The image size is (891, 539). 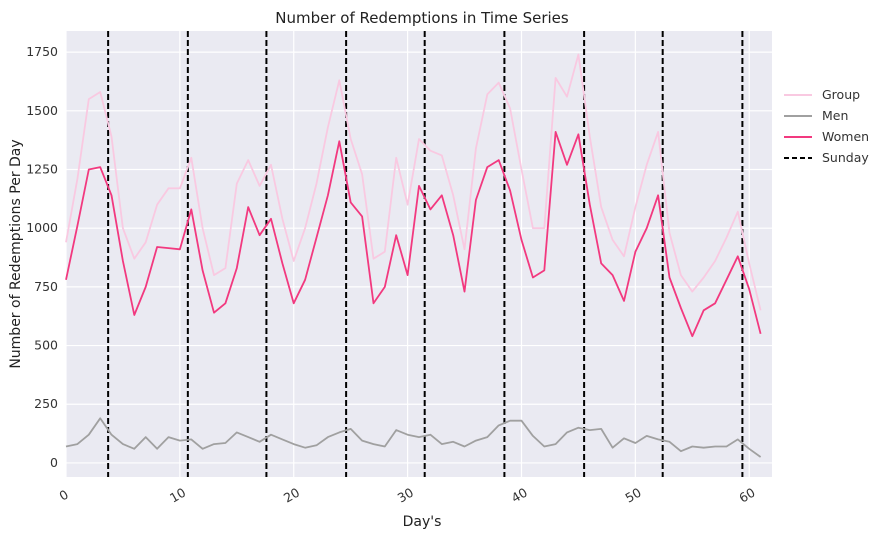 I want to click on x-tick-label: 60, so click(x=746, y=495).